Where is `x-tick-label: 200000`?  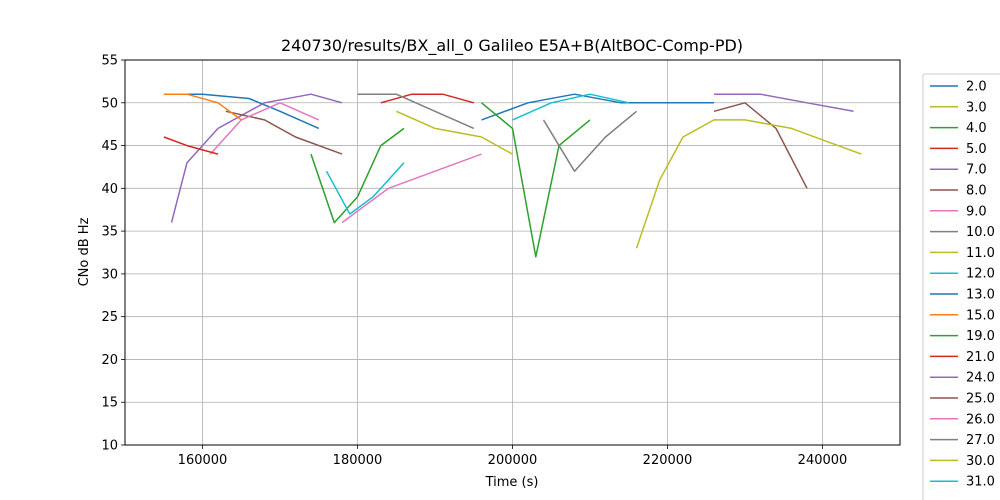
x-tick-label: 200000 is located at coordinates (513, 460).